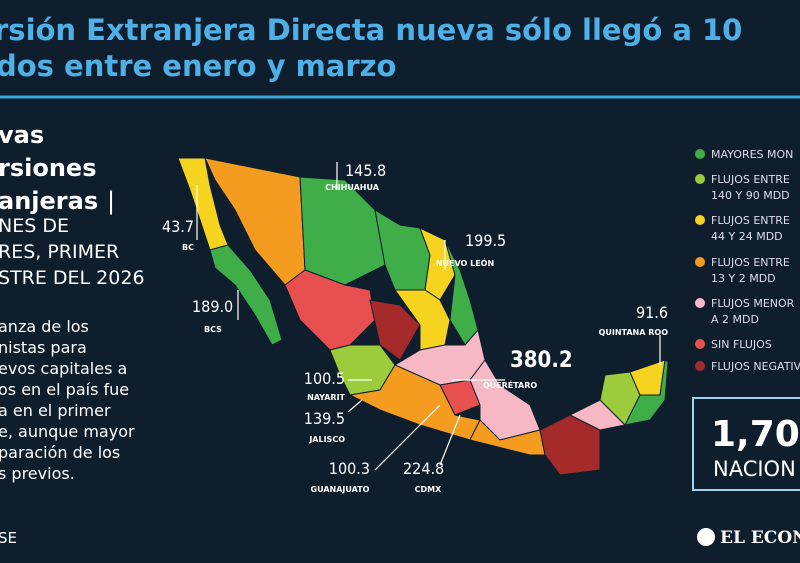 The width and height of the screenshot is (800, 563). Describe the element at coordinates (510, 384) in the screenshot. I see `state-name: QUERÉTARO` at that location.